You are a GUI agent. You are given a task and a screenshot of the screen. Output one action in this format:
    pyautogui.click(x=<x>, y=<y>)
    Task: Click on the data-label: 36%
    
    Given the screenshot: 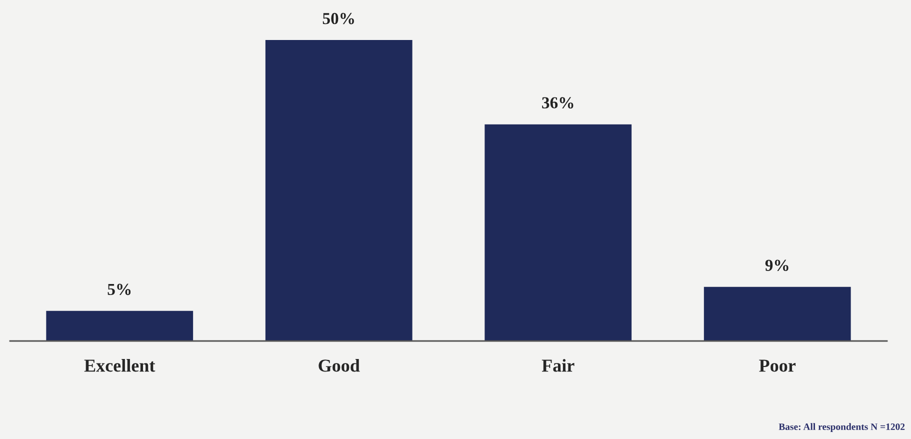 What is the action you would take?
    pyautogui.click(x=558, y=102)
    